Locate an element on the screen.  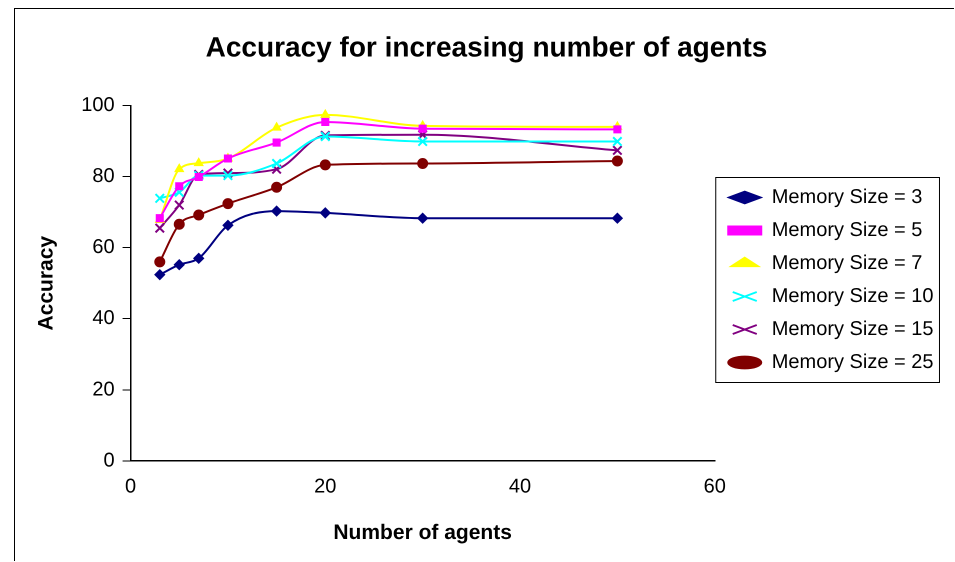
legend-label: Memory Size = 7 is located at coordinates (847, 263).